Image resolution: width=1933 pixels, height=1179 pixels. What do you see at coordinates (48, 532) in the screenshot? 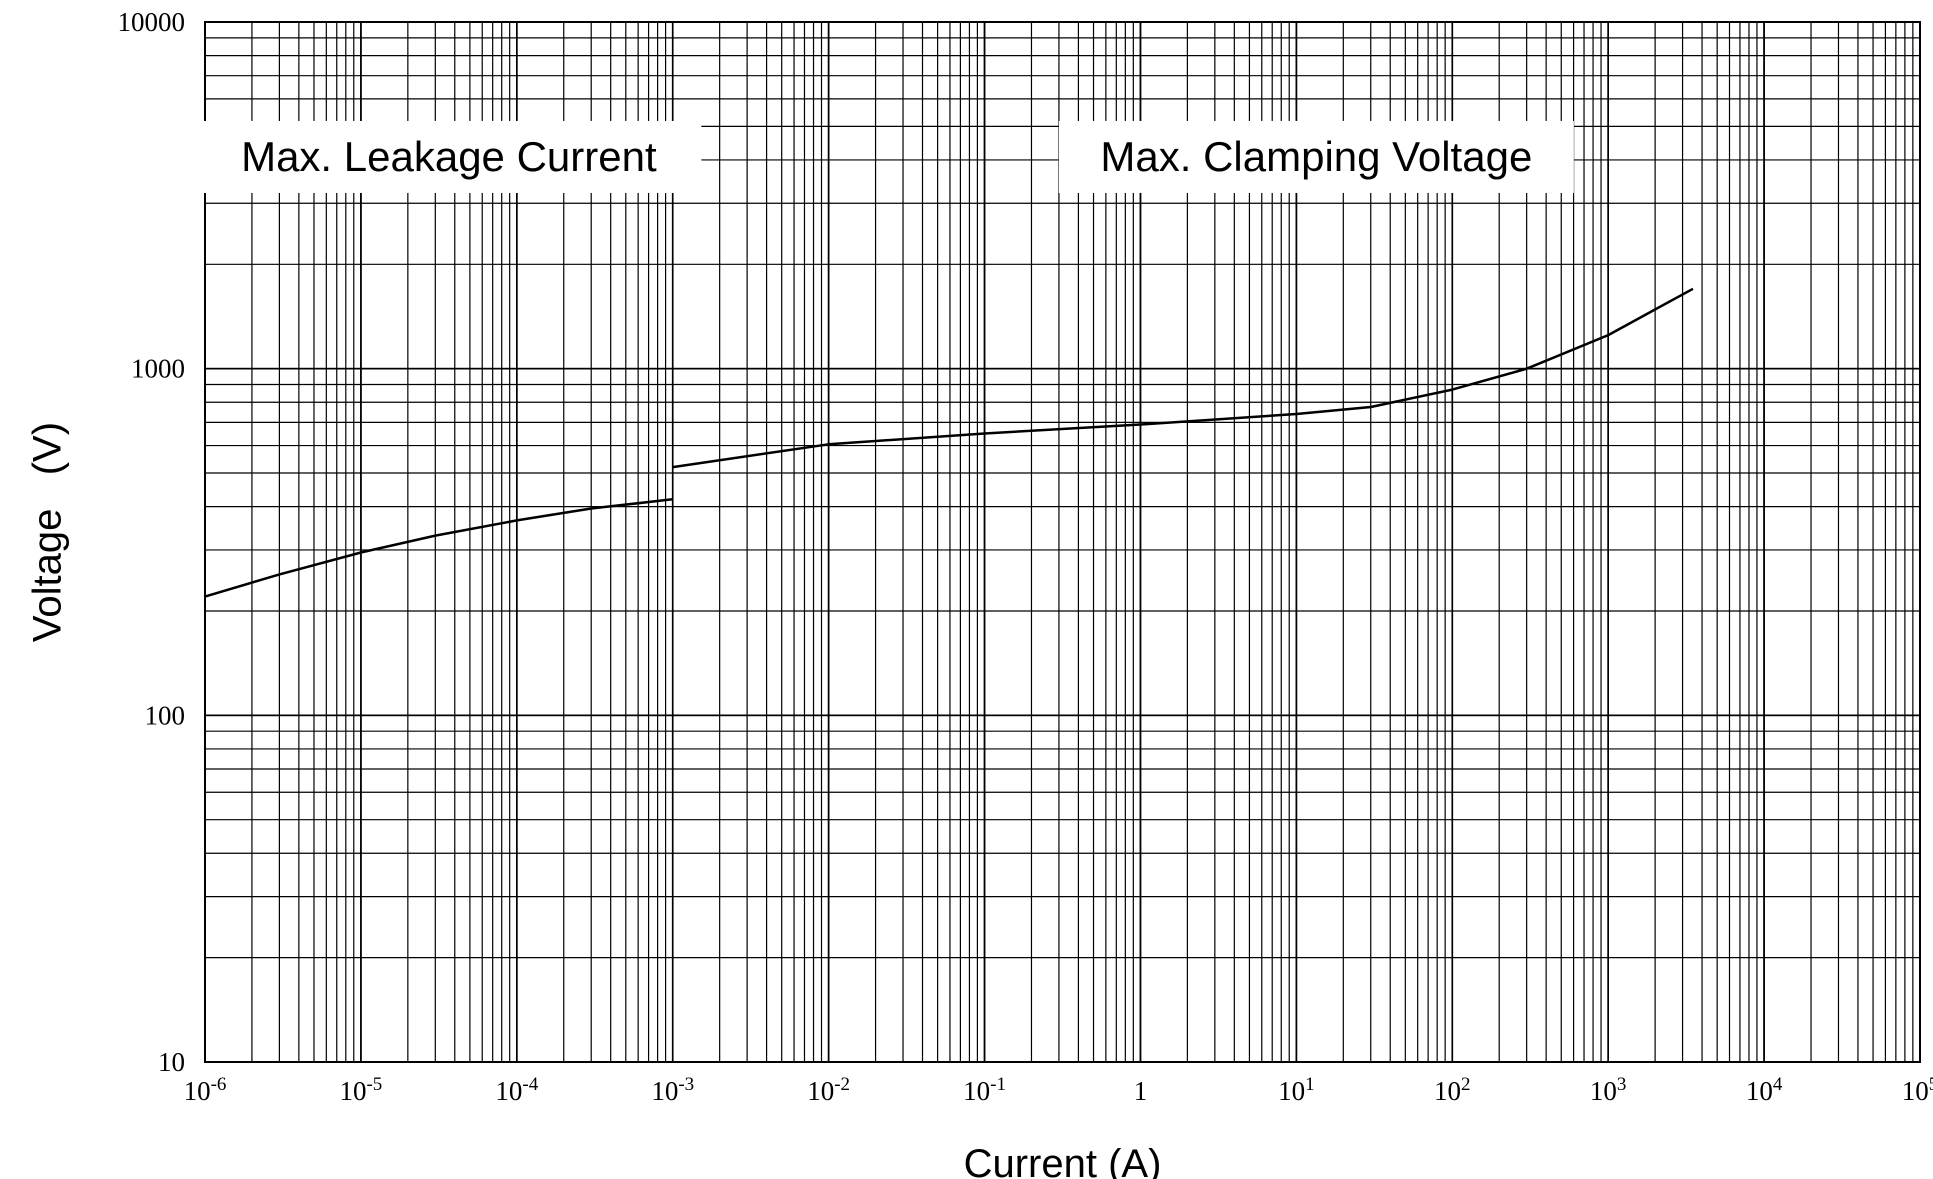
I see `y-axis-title: Voltage (V)` at bounding box center [48, 532].